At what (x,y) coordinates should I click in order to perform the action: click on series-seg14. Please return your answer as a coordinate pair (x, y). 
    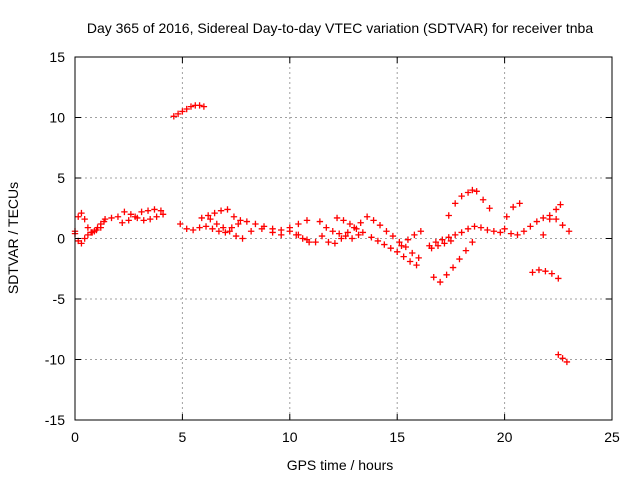
    Looking at the image, I should click on (350, 225).